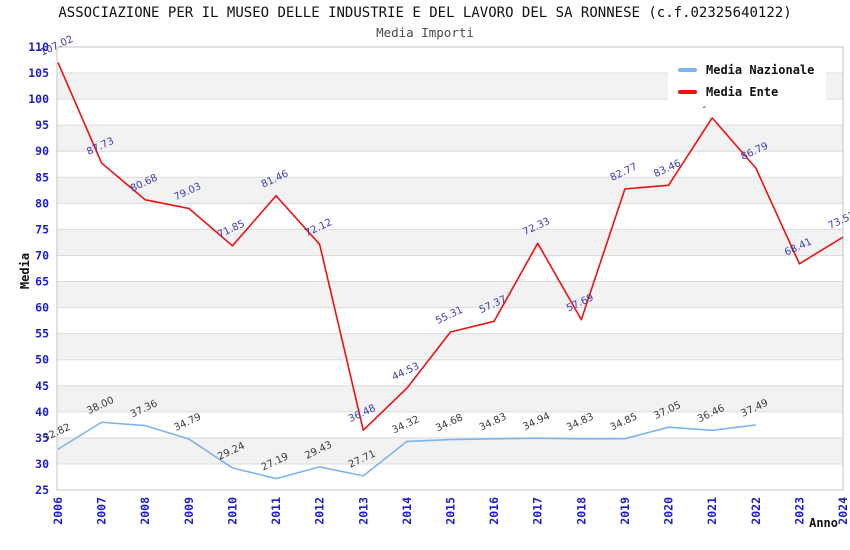  What do you see at coordinates (712, 511) in the screenshot?
I see `x-tick-label: 2021` at bounding box center [712, 511].